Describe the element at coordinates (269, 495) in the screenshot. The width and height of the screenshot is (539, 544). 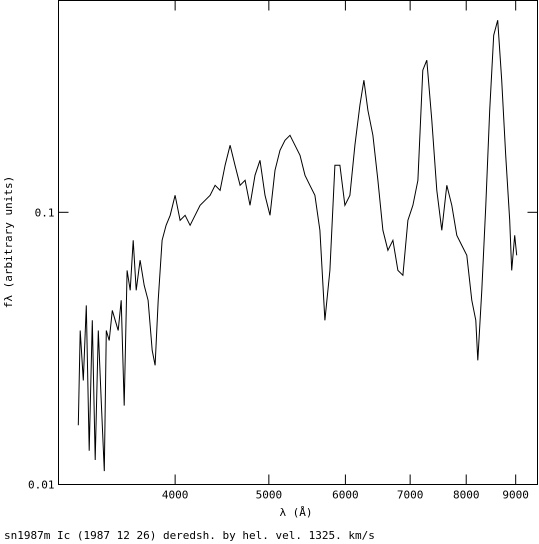
I see `x-tick-label: 5000` at that location.